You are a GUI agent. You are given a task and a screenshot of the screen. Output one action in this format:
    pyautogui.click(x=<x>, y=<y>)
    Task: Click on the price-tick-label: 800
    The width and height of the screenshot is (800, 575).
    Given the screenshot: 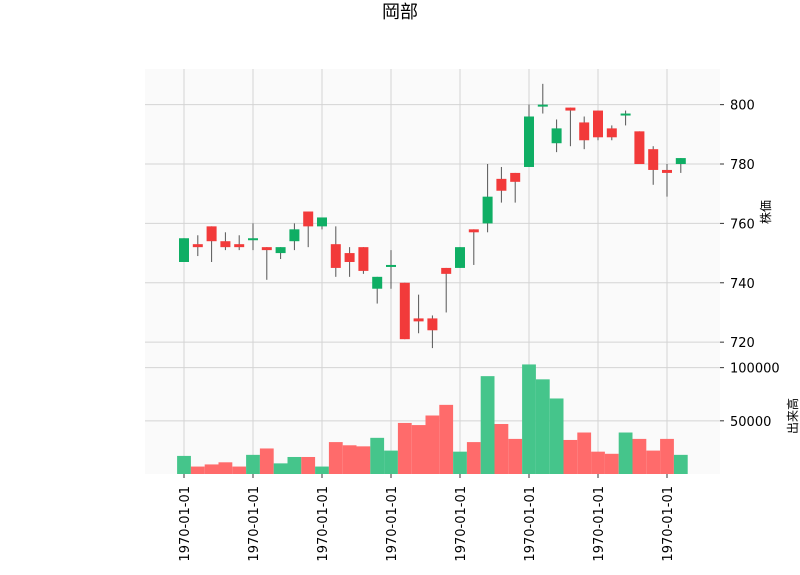 What is the action you would take?
    pyautogui.click(x=742, y=106)
    